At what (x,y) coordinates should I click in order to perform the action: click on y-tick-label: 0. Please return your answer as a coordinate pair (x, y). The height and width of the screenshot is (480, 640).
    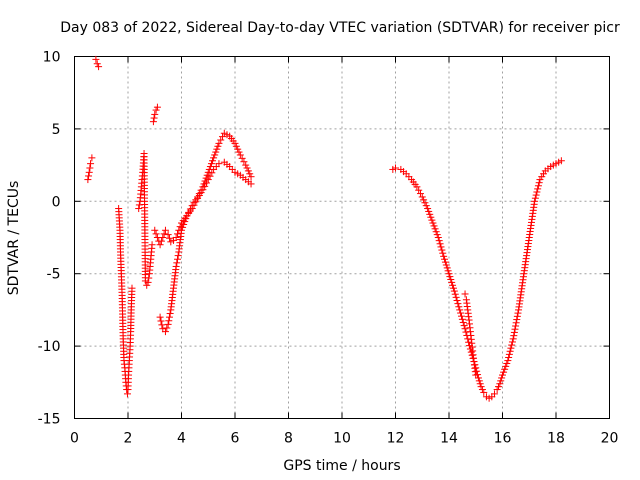
    Looking at the image, I should click on (56, 202).